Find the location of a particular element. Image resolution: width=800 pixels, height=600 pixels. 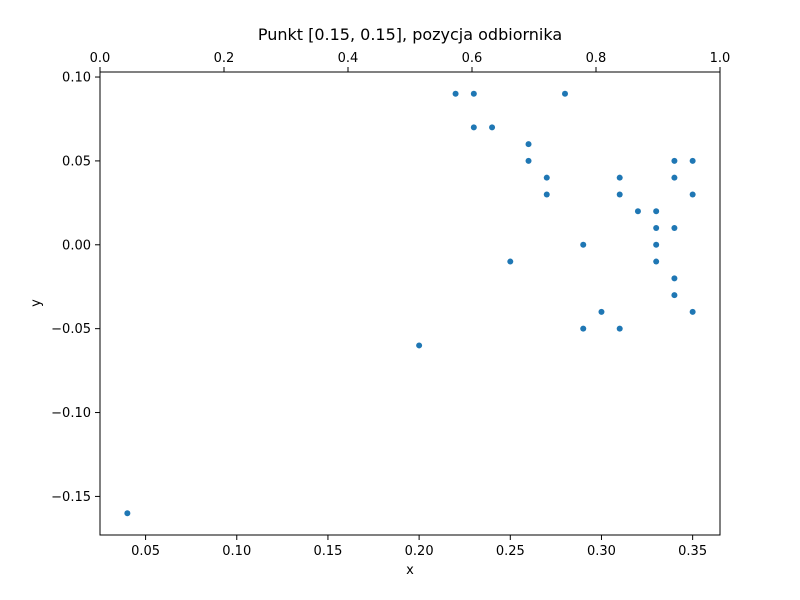

y-axis-label: y is located at coordinates (36, 303).